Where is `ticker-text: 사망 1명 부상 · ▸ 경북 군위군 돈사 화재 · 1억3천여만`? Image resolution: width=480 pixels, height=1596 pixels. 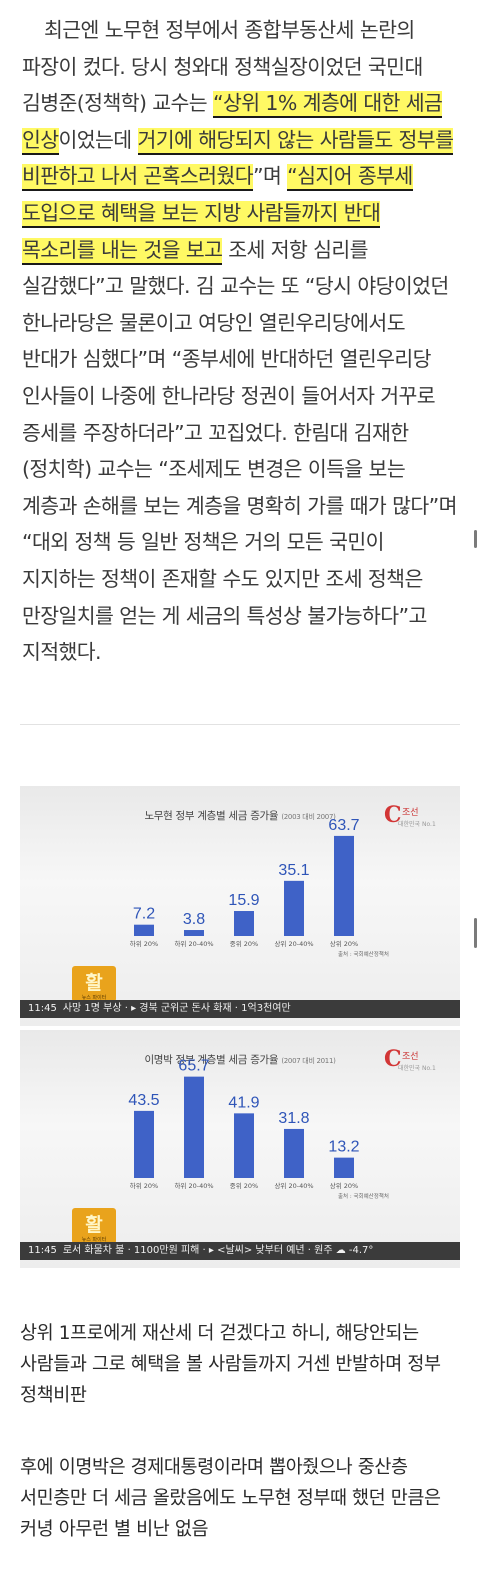
ticker-text: 사망 1명 부상 · ▸ 경북 군위군 돈사 화재 · 1억3천여만 is located at coordinates (176, 1008).